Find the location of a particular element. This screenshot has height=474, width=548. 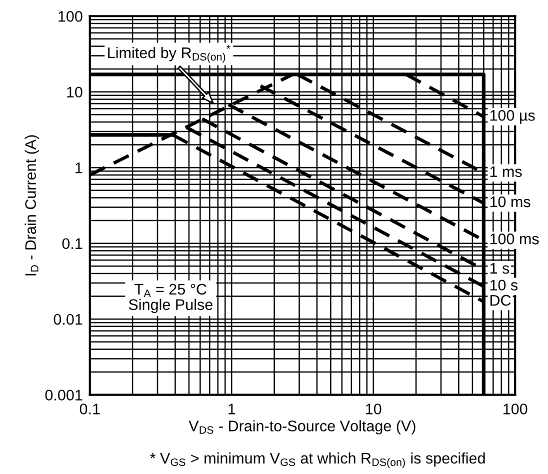

series-label: 1 s is located at coordinates (500, 268).